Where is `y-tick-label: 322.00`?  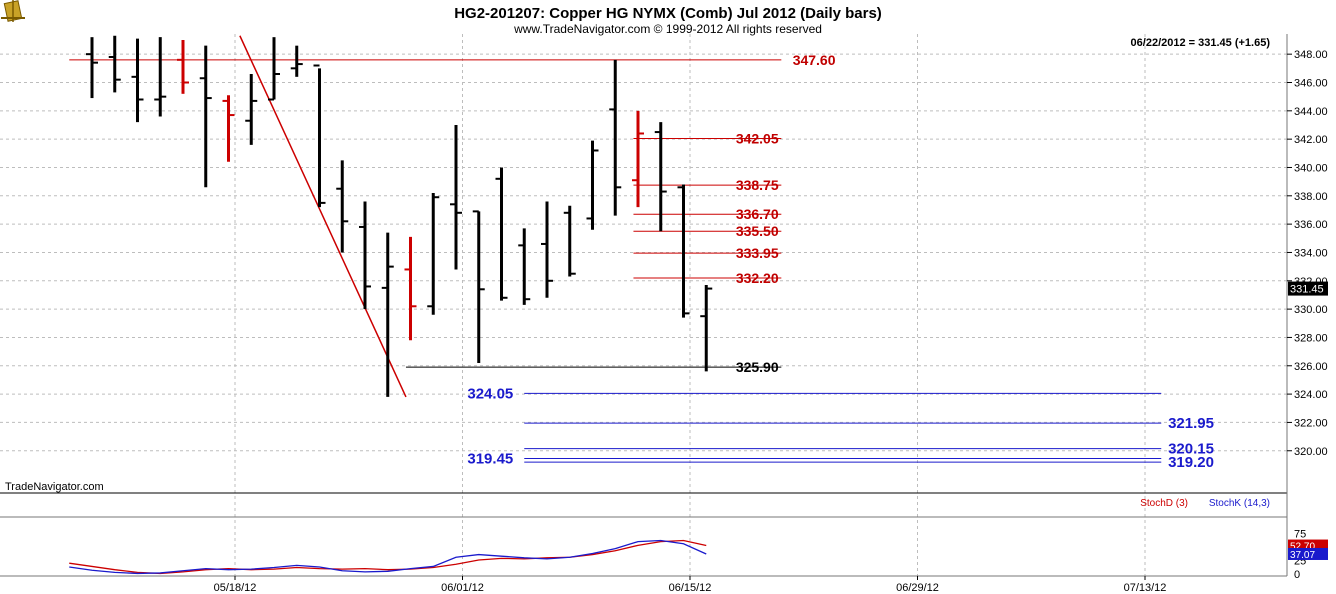 y-tick-label: 322.00 is located at coordinates (1311, 423).